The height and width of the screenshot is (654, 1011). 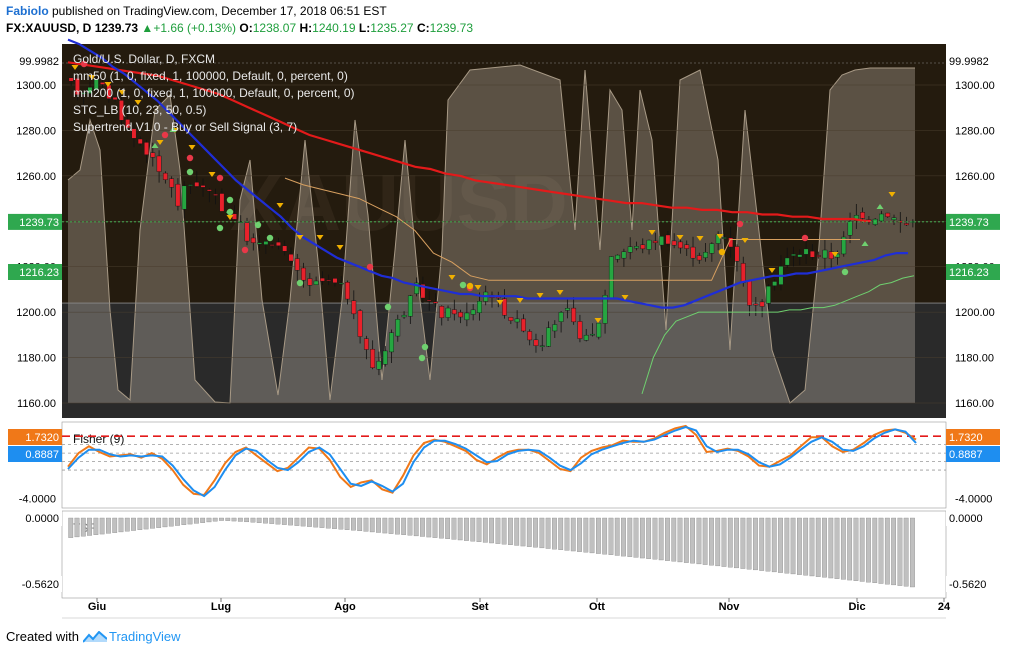 I want to click on x-tick-label: Ott, so click(x=597, y=607).